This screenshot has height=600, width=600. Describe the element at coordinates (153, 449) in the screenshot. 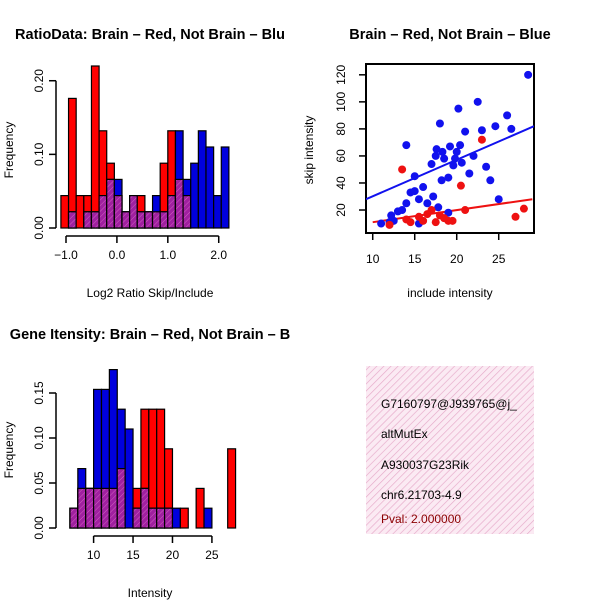

I see `intensity-hist-bars` at that location.